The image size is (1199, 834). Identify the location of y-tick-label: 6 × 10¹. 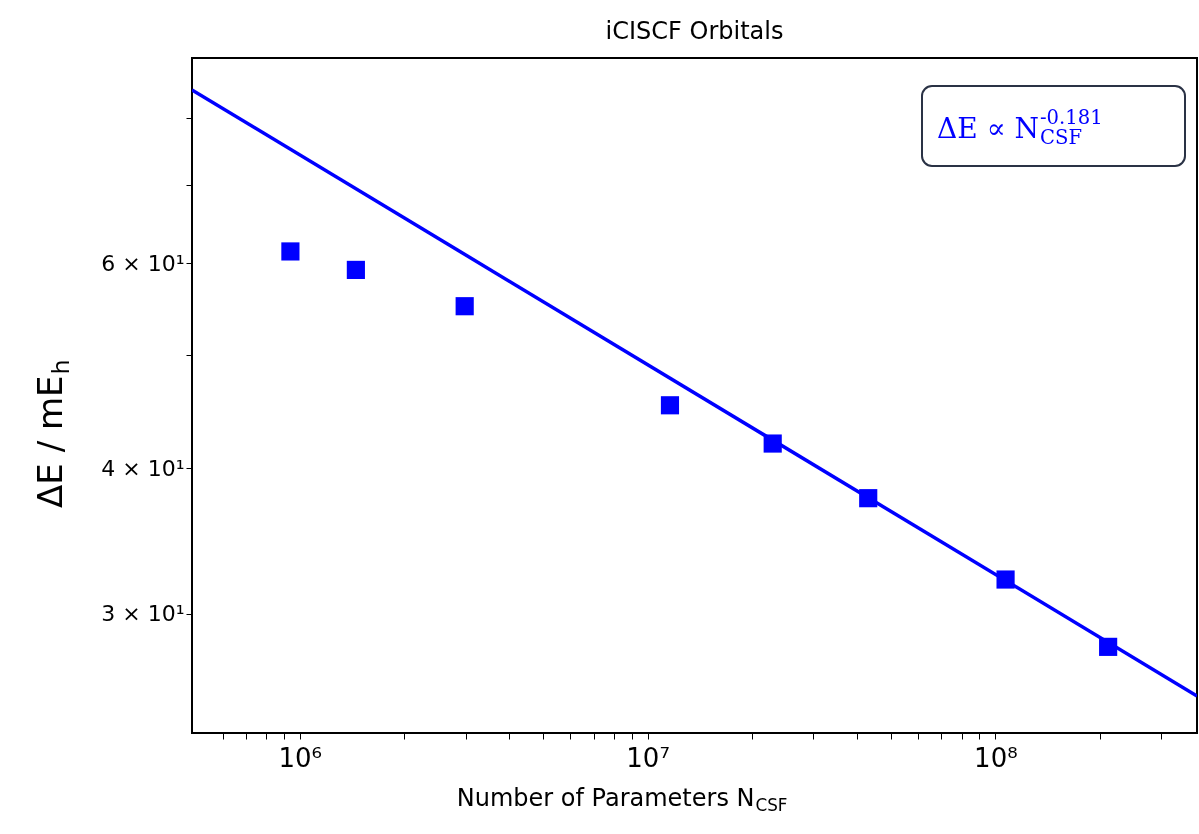
(143, 263).